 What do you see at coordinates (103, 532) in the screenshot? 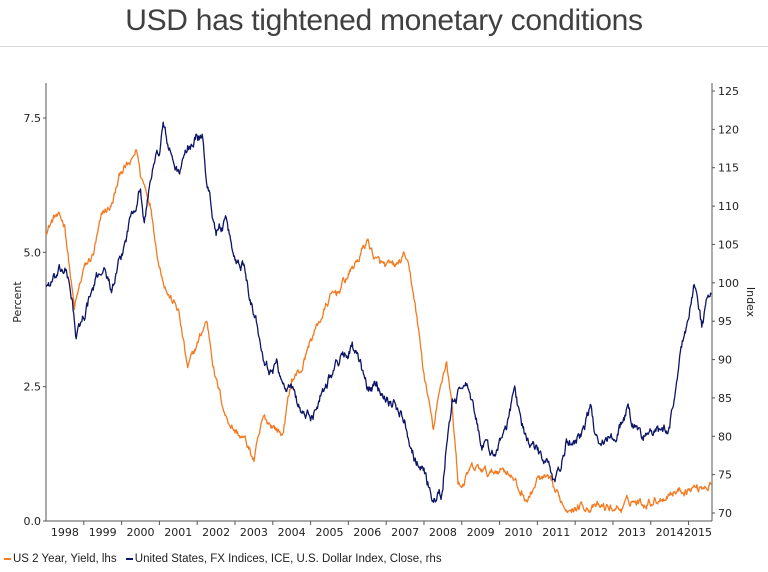
I see `x-tick-label: 1999` at bounding box center [103, 532].